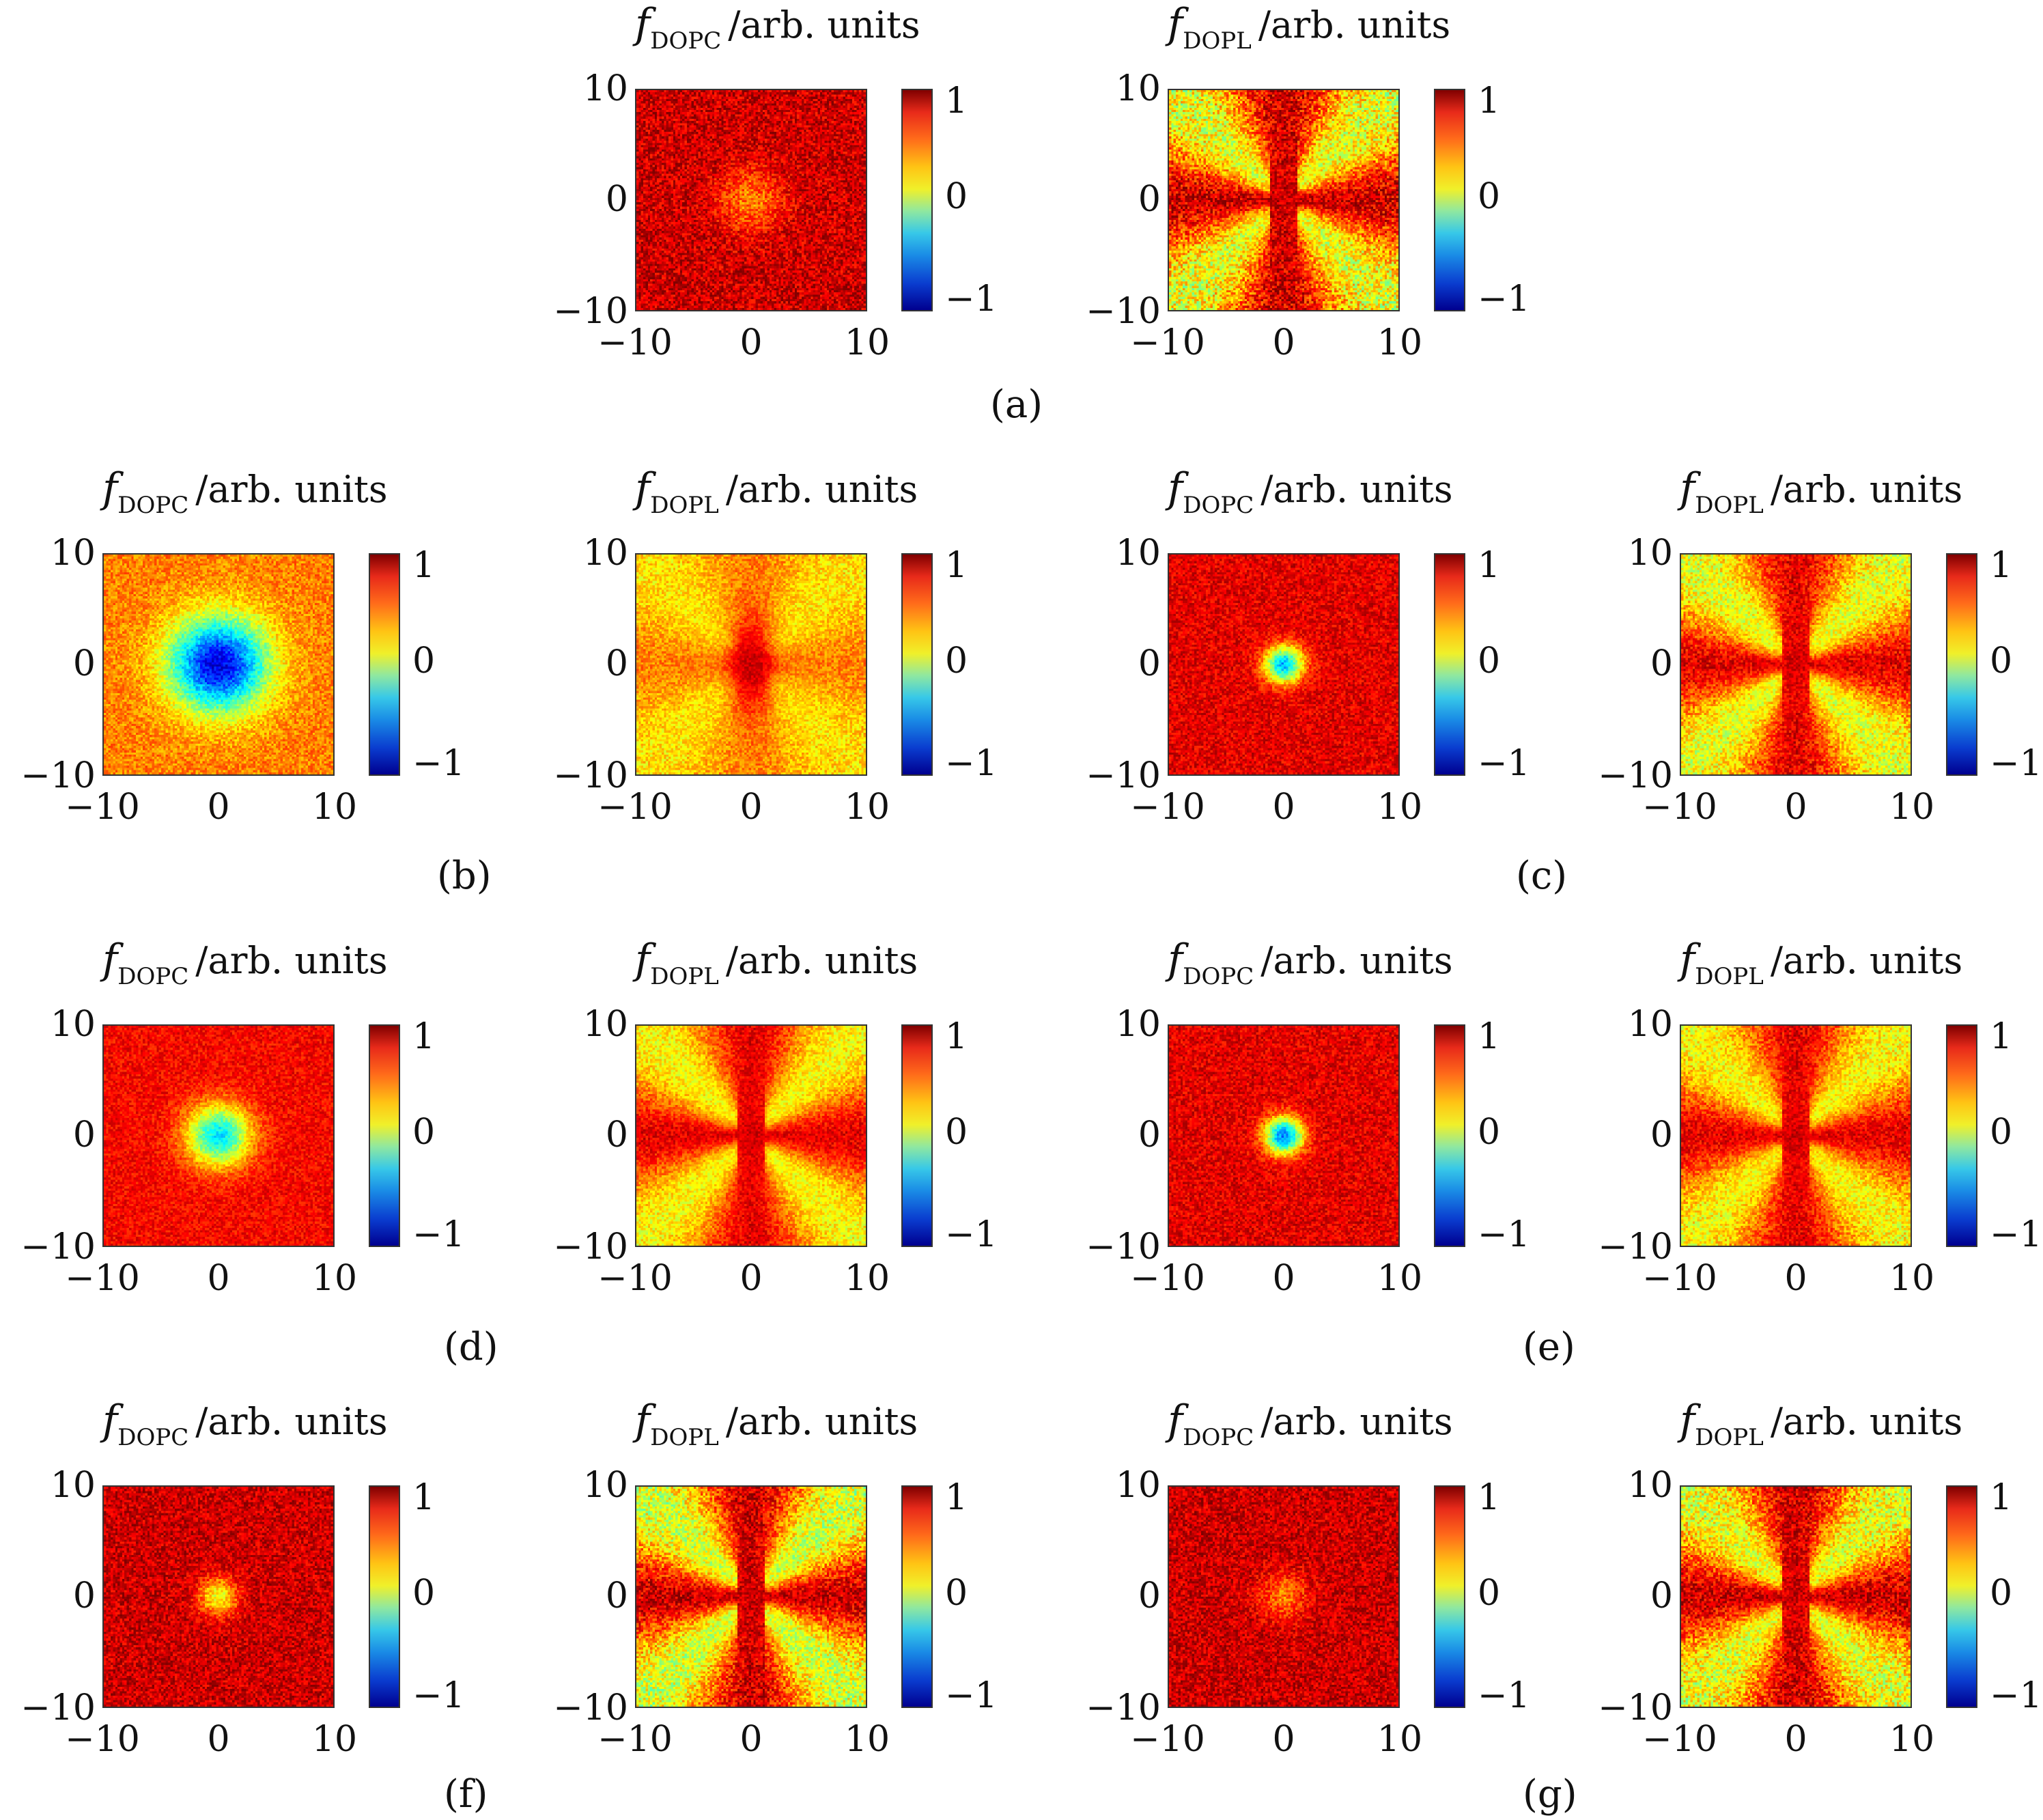  I want to click on panel-label: (d), so click(471, 1347).